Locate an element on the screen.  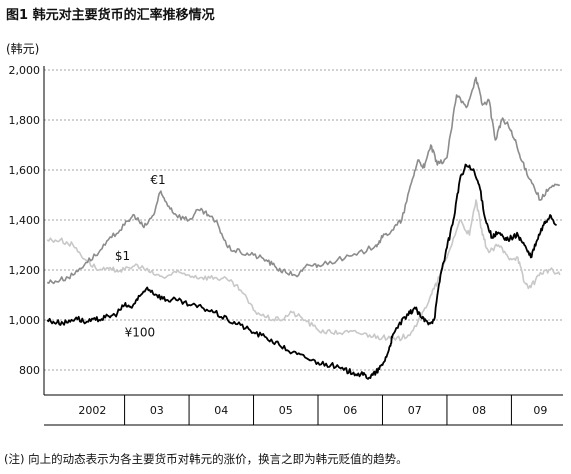
x-tick-label: 2002 is located at coordinates (92, 410).